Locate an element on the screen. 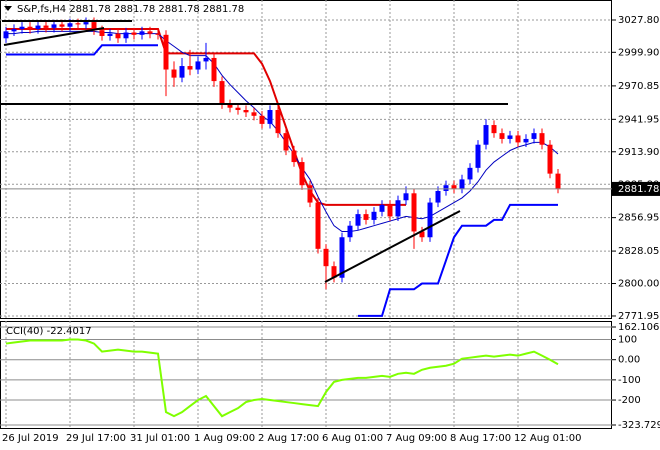 The width and height of the screenshot is (660, 450). y-tick-label: 2999.90 is located at coordinates (638, 52).